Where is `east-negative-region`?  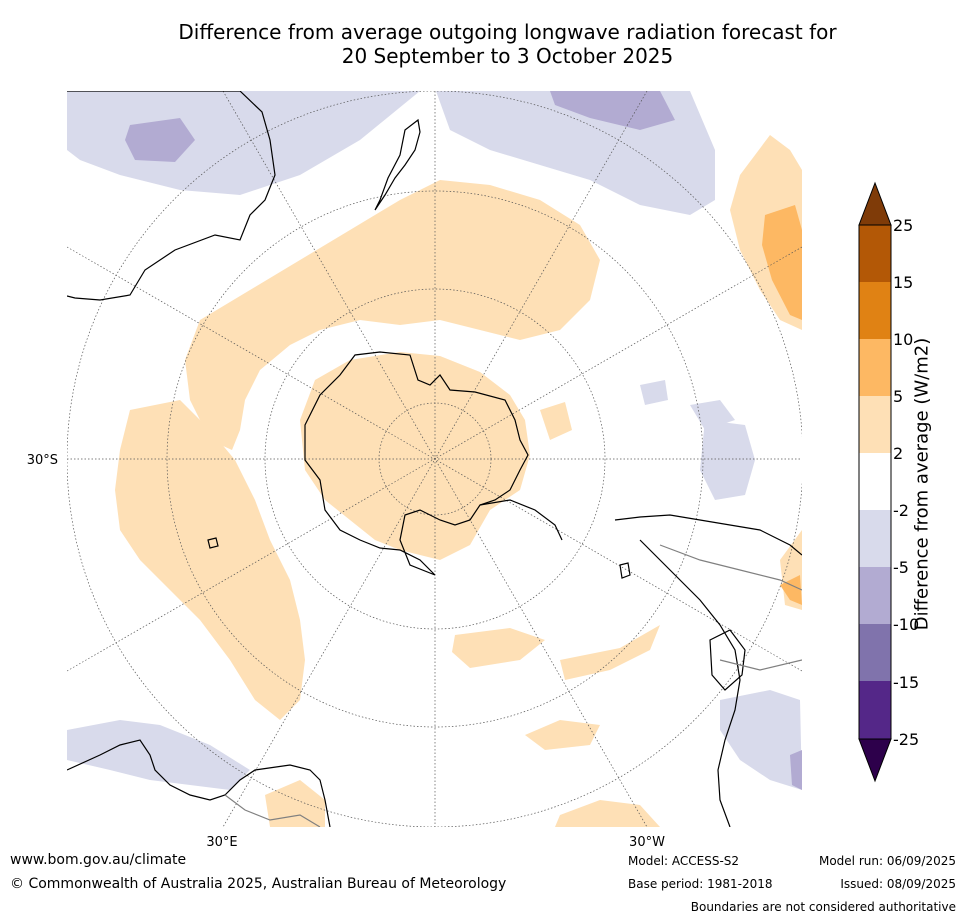
east-negative-region is located at coordinates (761, 740).